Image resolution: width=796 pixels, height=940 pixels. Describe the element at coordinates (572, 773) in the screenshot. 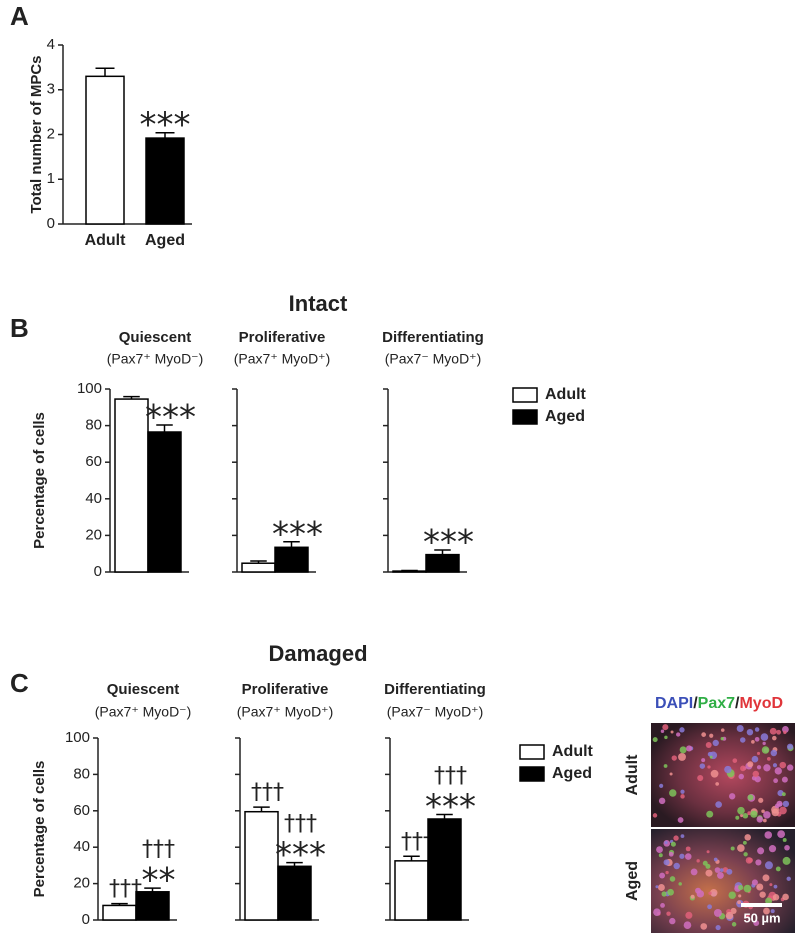

I see `legend-label: Aged` at that location.